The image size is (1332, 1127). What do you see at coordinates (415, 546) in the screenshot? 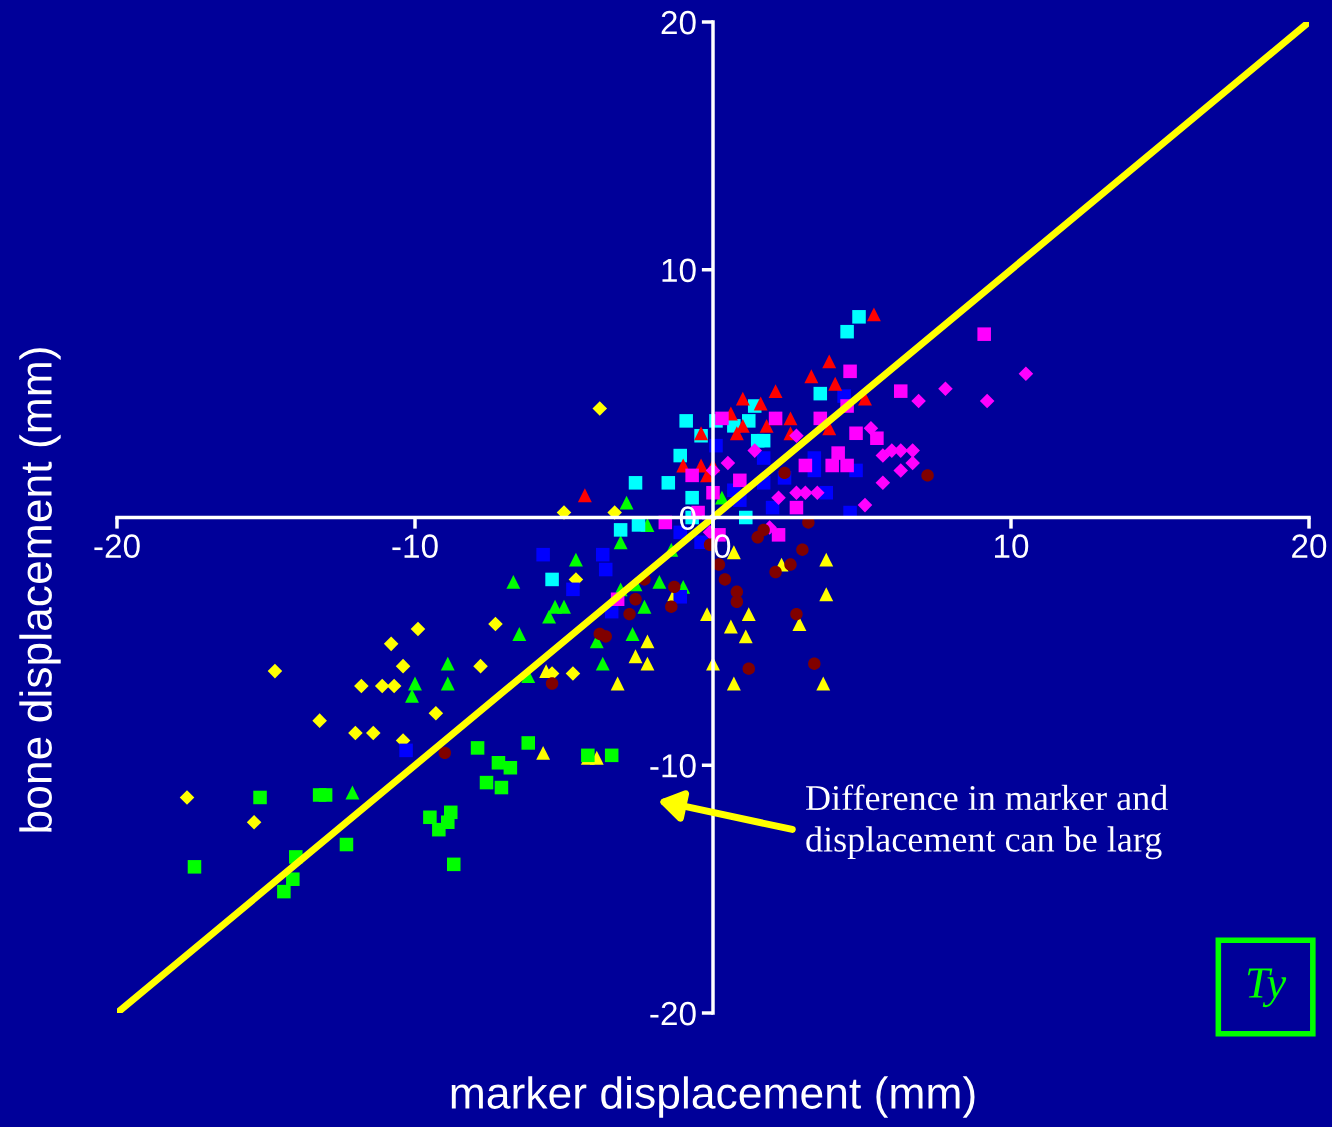
I see `x-tick-label: -10` at bounding box center [415, 546].